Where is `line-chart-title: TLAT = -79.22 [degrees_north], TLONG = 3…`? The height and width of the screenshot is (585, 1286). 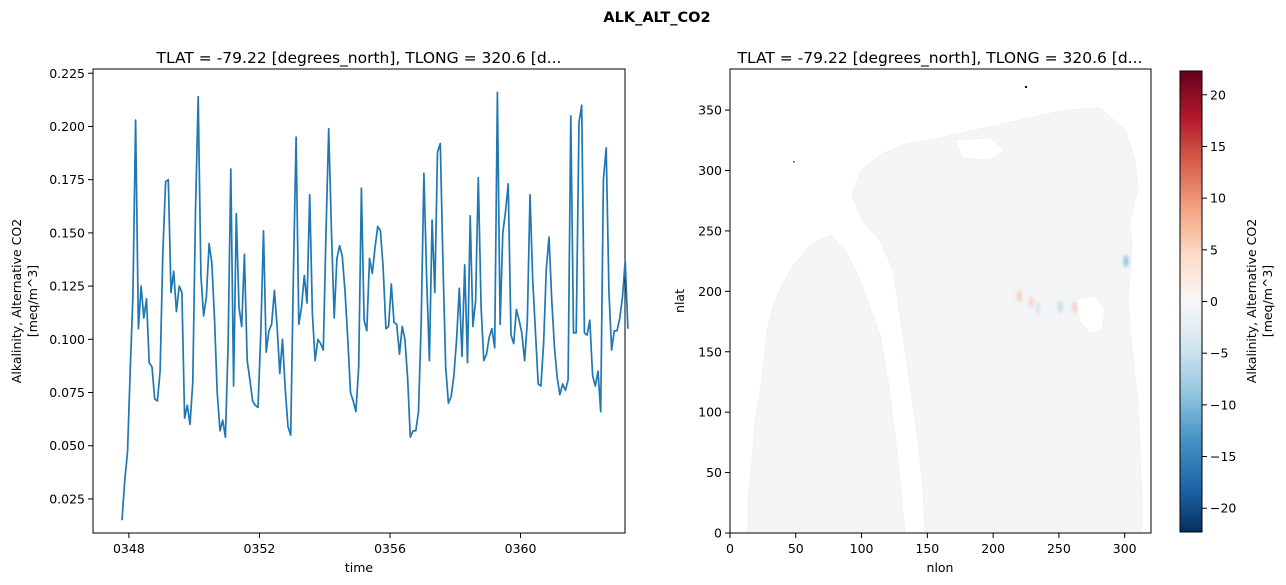
line-chart-title: TLAT = -79.22 [degrees_north], TLONG = 3… is located at coordinates (359, 58).